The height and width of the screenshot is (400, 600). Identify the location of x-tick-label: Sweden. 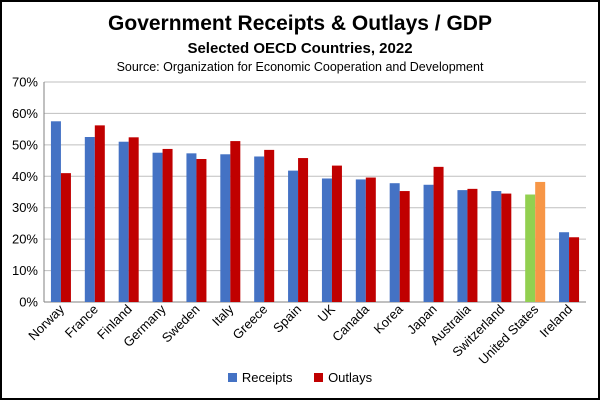
(181, 324).